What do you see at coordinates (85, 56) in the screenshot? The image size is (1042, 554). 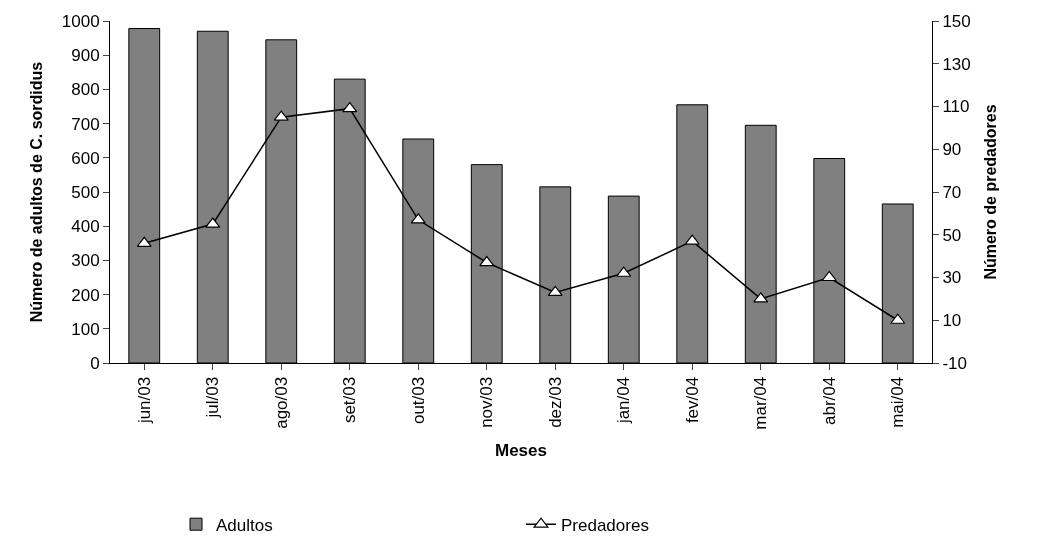 I see `y-tick-label: 900` at bounding box center [85, 56].